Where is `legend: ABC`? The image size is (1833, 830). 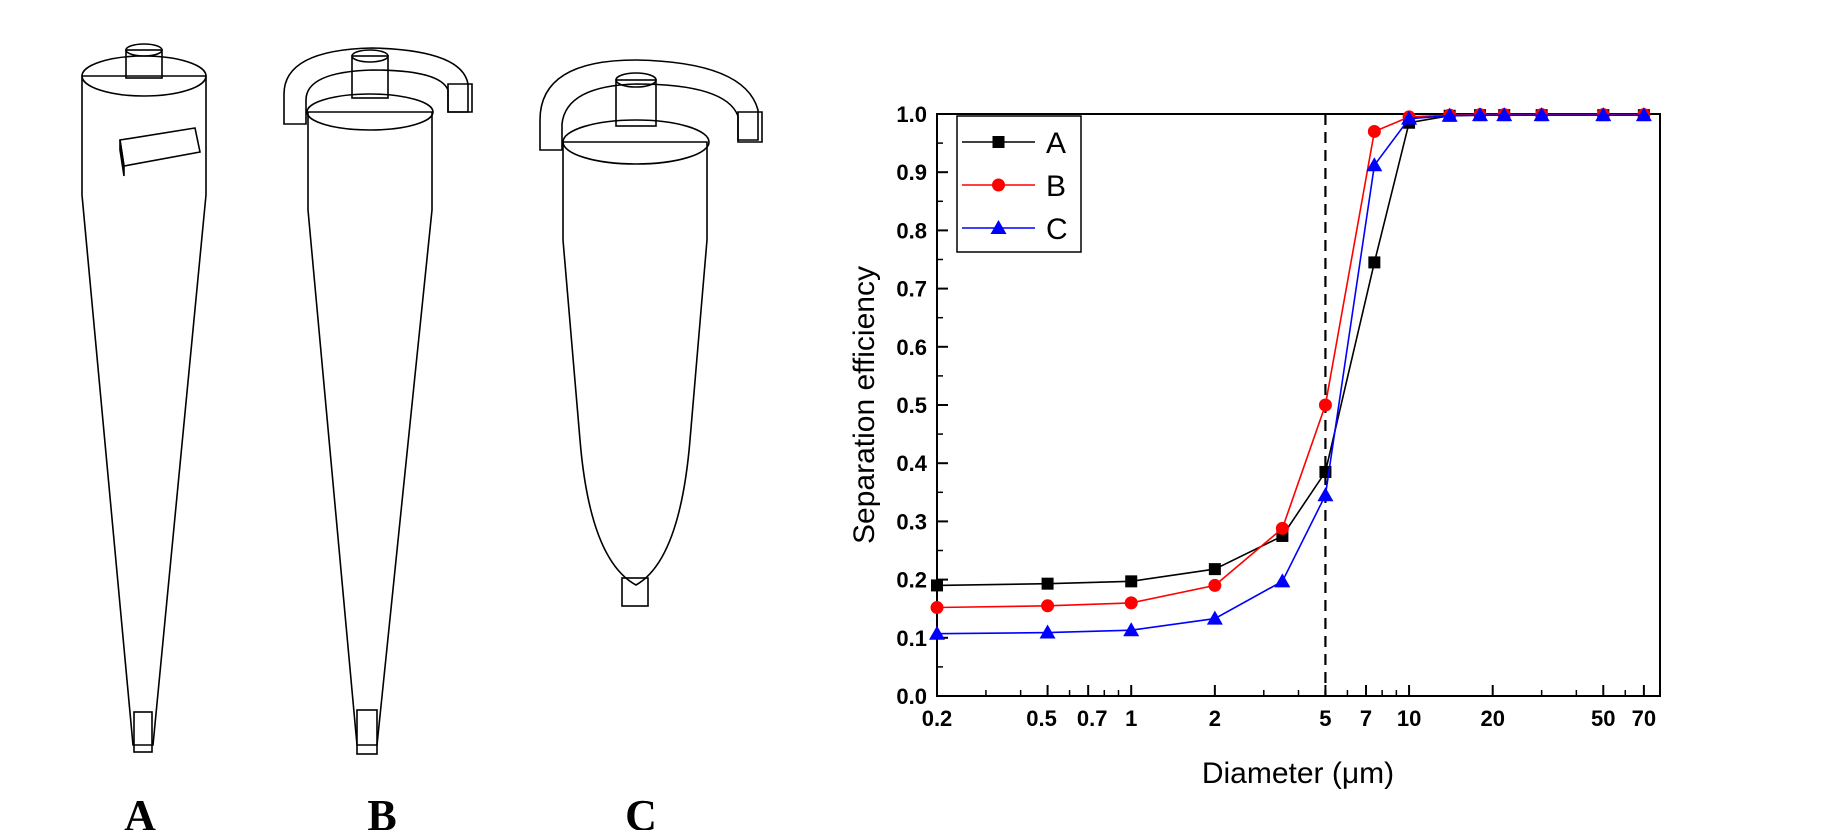
legend: ABC is located at coordinates (1019, 184).